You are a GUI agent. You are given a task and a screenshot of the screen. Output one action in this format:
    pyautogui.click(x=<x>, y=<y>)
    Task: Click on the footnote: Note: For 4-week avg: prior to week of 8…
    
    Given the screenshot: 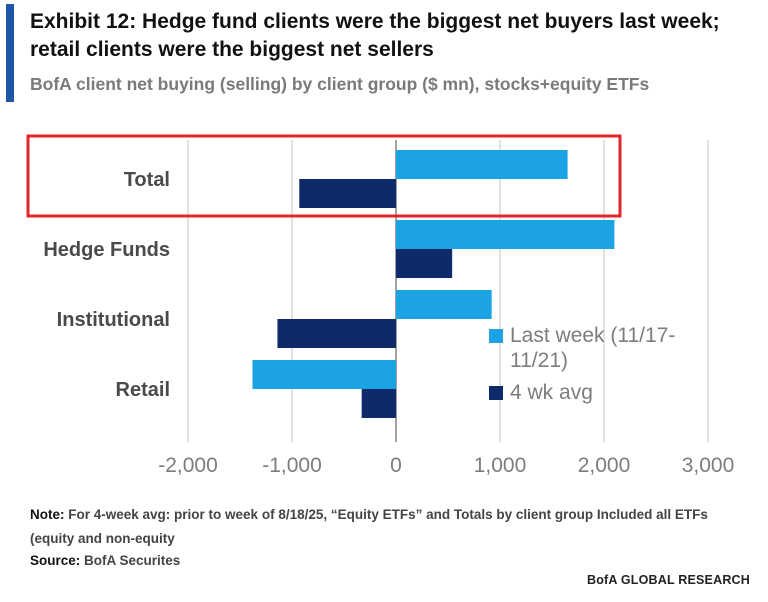 What is the action you would take?
    pyautogui.click(x=390, y=527)
    